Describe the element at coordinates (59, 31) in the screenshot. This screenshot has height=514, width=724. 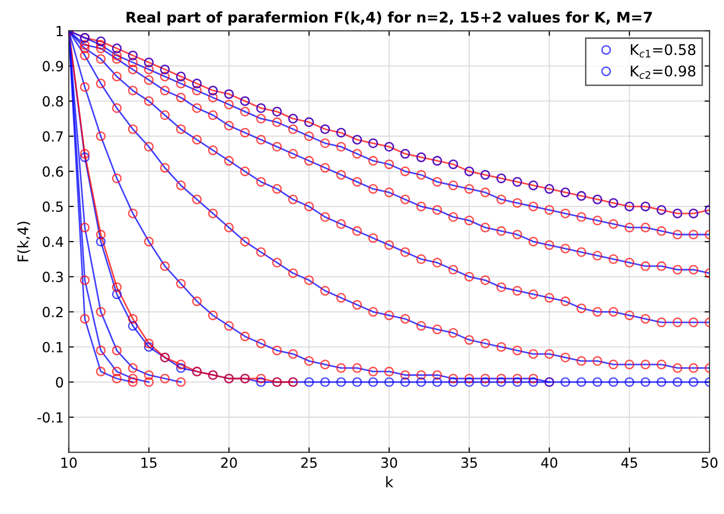
I see `y-tick-label: 1` at that location.